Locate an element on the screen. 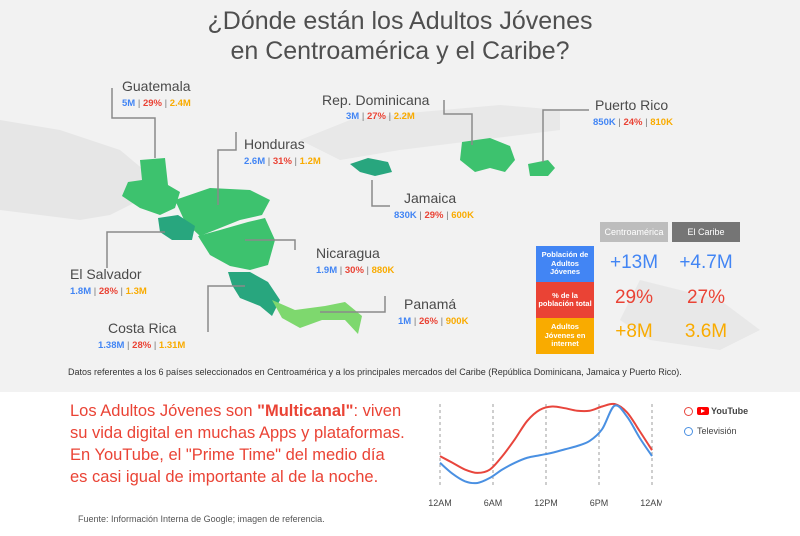  multichannel-pre: Los Adultos Jóvenes son is located at coordinates (164, 411).